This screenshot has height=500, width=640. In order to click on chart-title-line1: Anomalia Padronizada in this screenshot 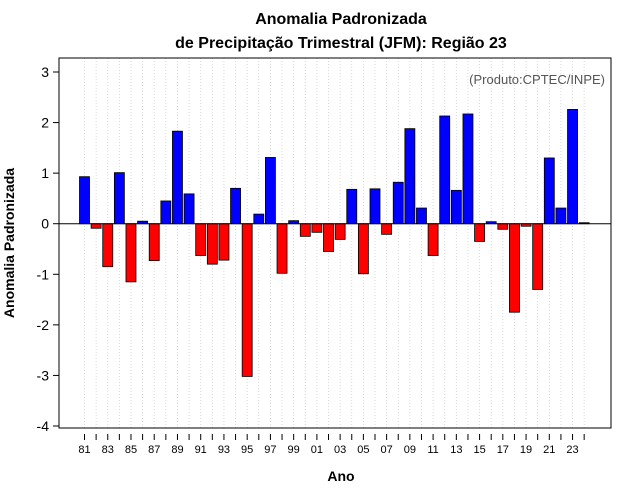, I will do `click(341, 19)`.